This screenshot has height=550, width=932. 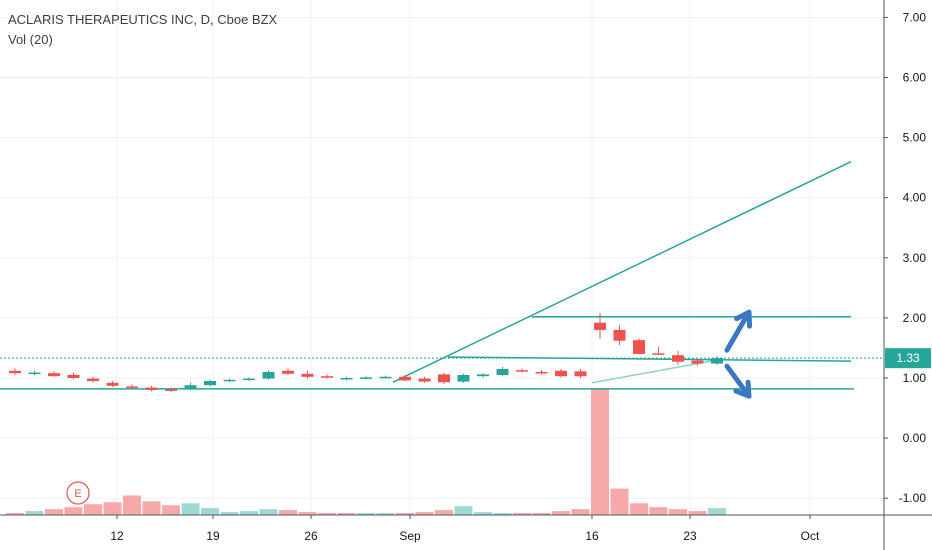 I want to click on y-tick-label: 7.00, so click(x=915, y=17).